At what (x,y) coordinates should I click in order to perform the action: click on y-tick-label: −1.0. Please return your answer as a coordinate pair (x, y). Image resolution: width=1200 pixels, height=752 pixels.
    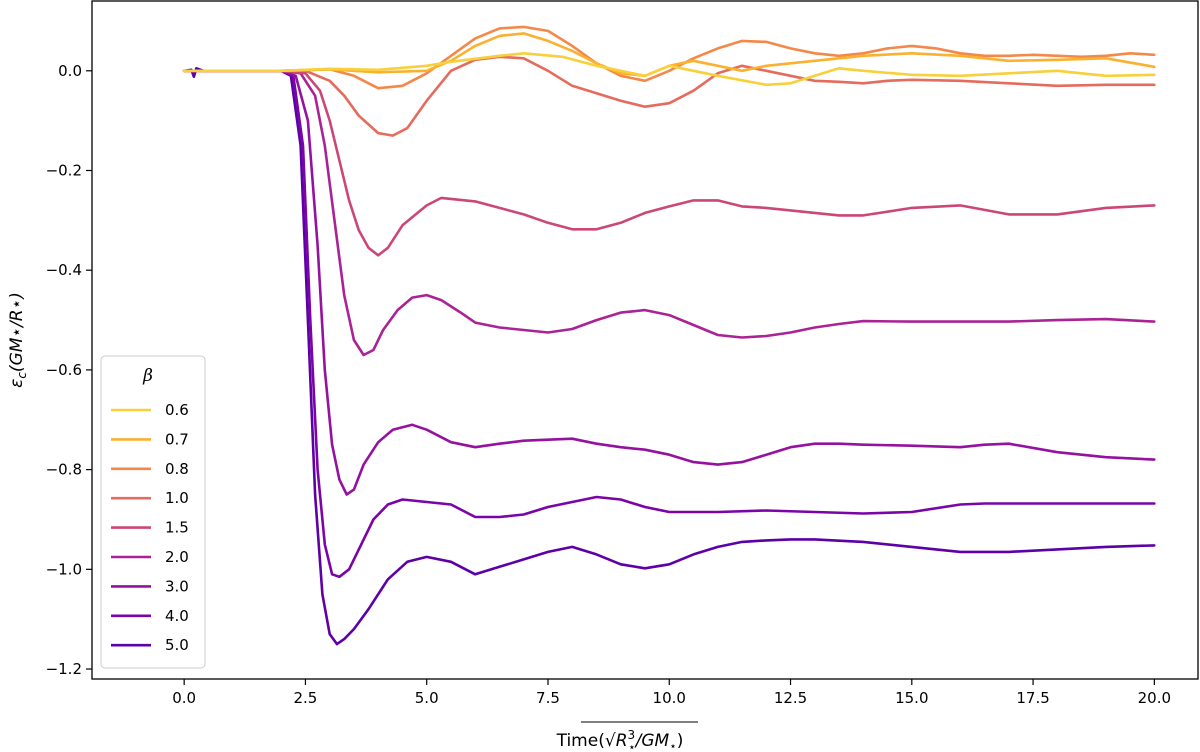
    Looking at the image, I should click on (64, 569).